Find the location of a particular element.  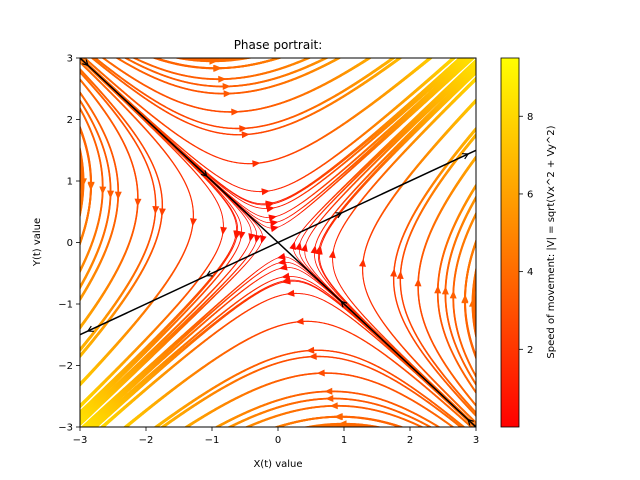

chart-title: Phase portrait: is located at coordinates (278, 45).